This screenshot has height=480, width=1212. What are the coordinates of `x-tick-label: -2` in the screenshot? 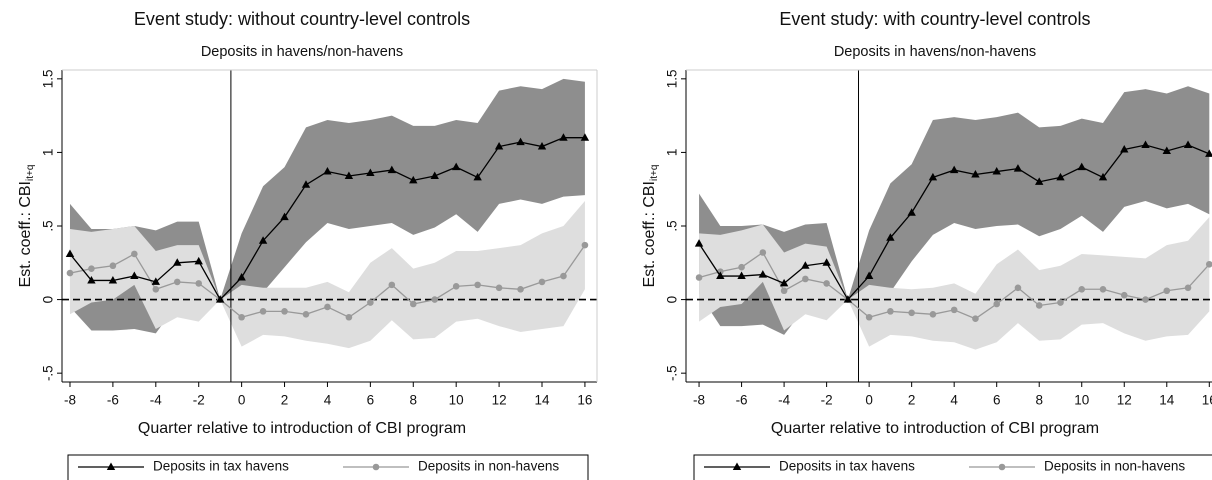 It's located at (827, 400).